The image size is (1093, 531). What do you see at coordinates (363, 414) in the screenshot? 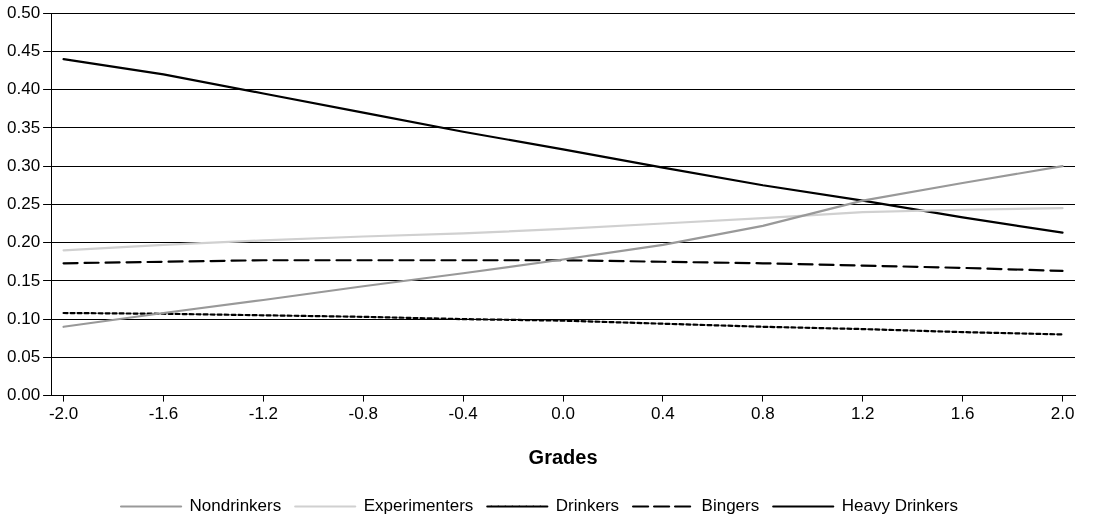
I see `x-tick-label: -0.8` at bounding box center [363, 414].